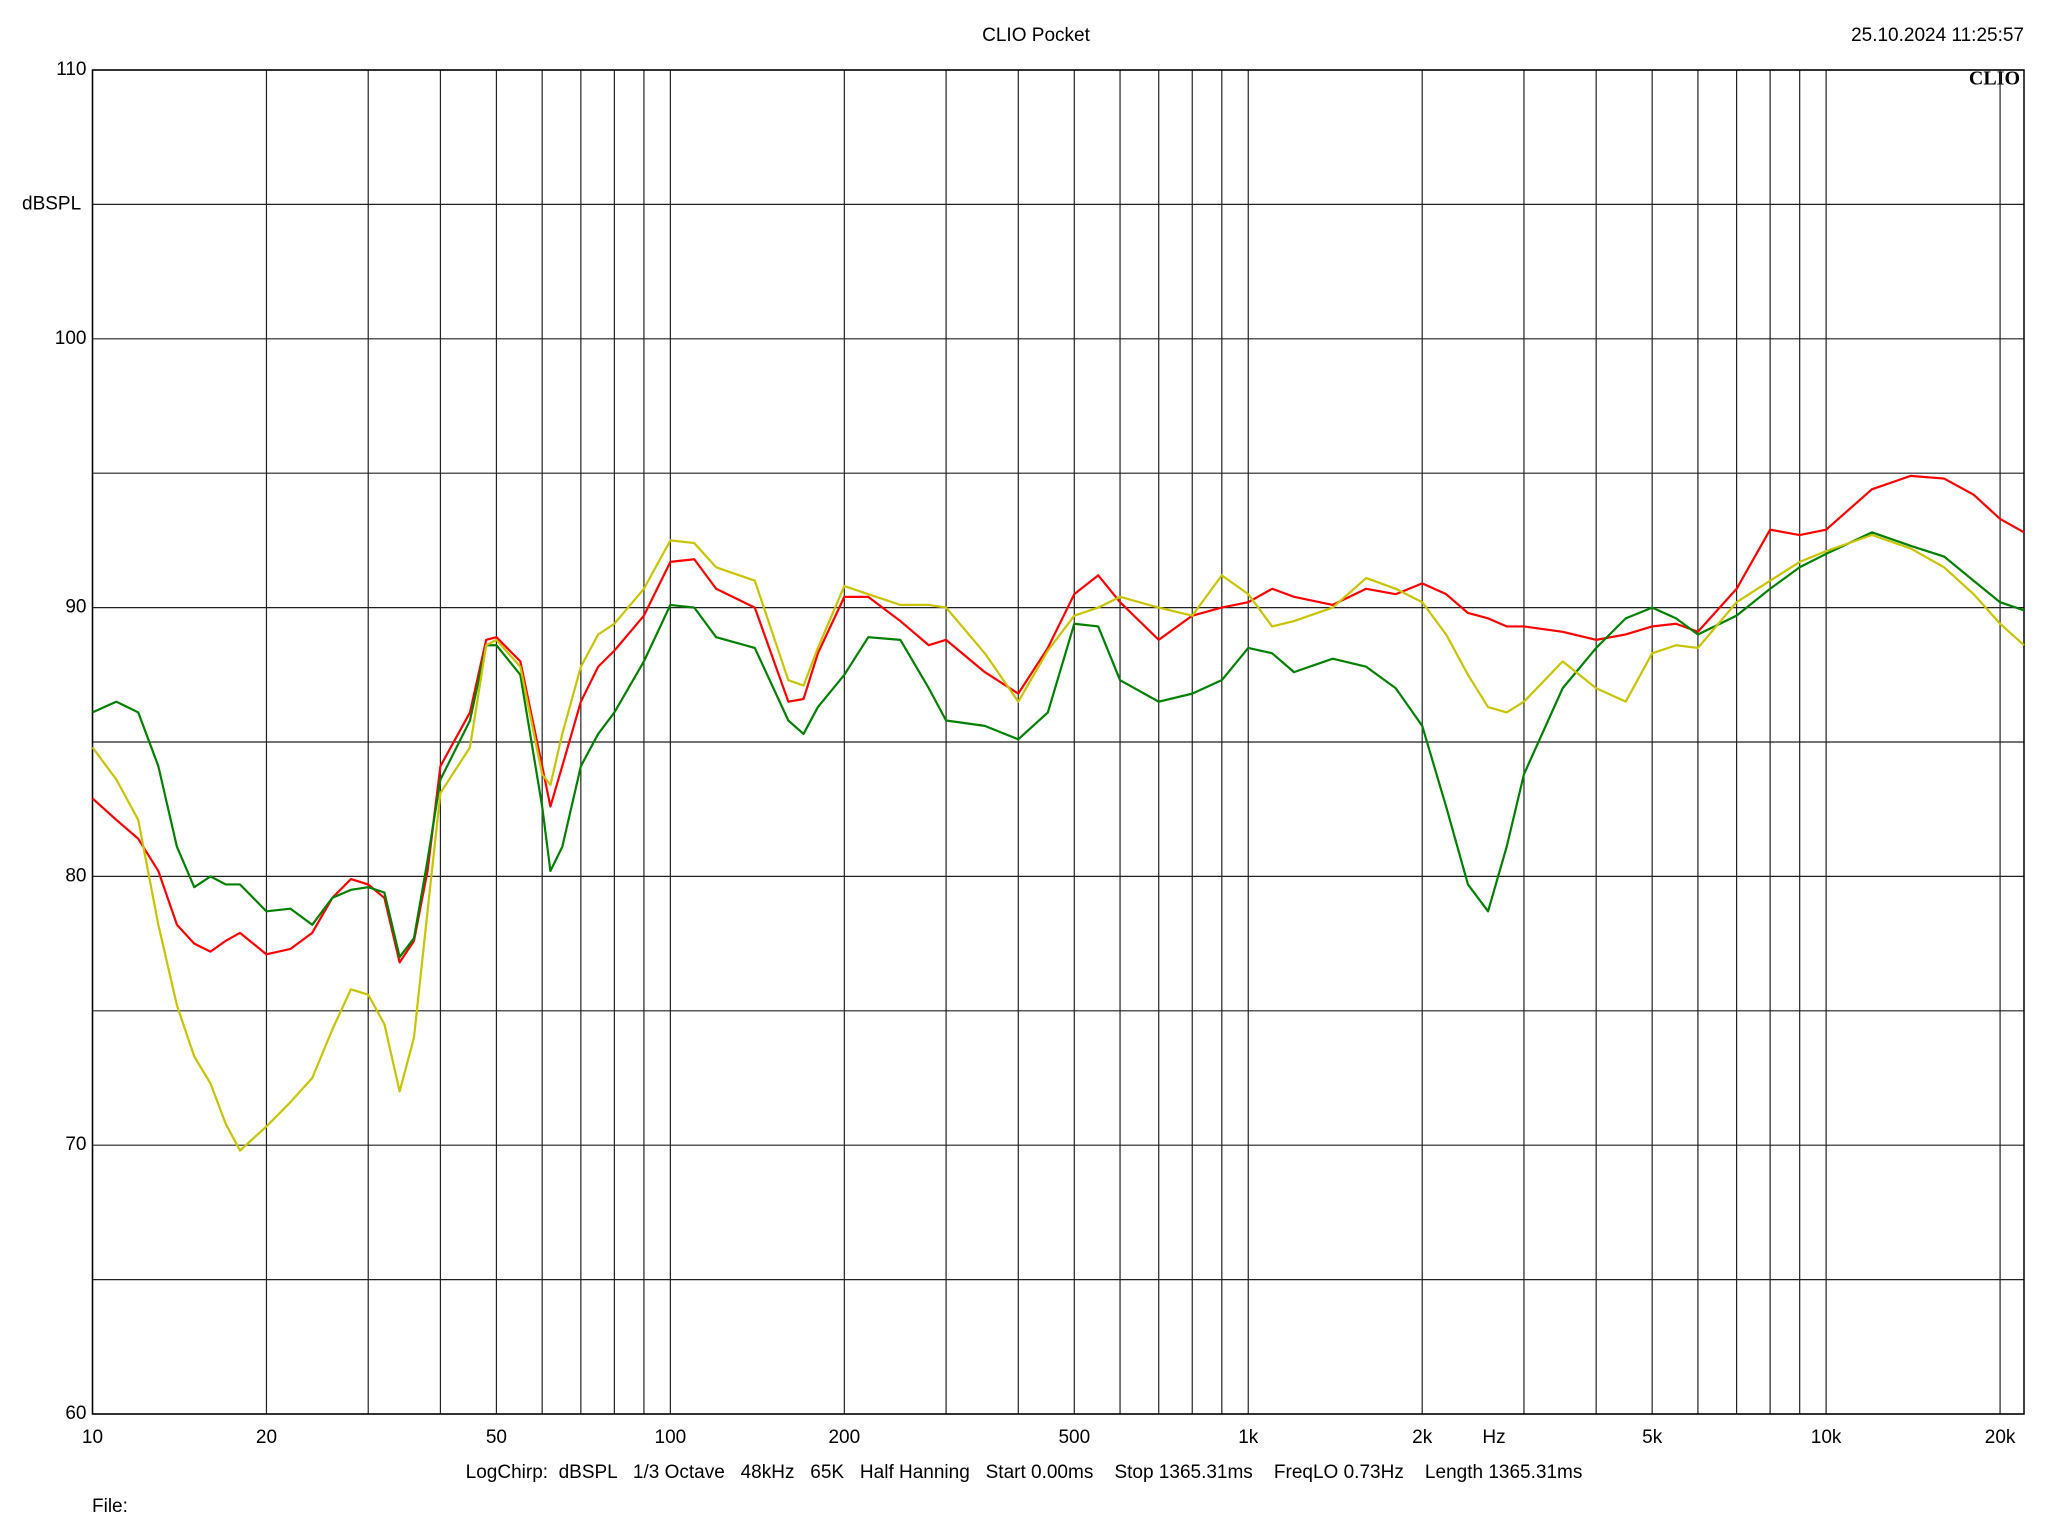 The height and width of the screenshot is (1536, 2048). What do you see at coordinates (1826, 1437) in the screenshot?
I see `x-tick-label: 10k` at bounding box center [1826, 1437].